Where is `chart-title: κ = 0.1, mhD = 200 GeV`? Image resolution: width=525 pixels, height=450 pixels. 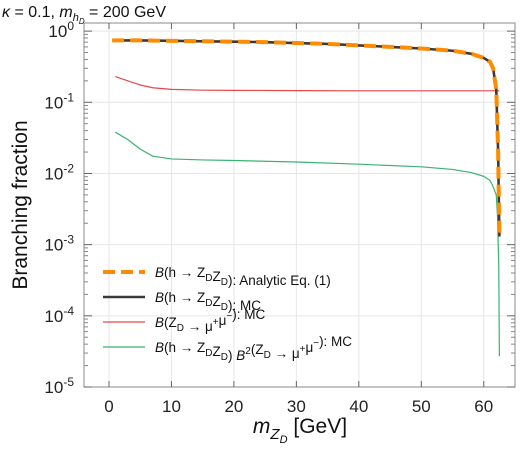
chart-title: κ = 0.1, mhD = 200 GeV is located at coordinates (84, 15).